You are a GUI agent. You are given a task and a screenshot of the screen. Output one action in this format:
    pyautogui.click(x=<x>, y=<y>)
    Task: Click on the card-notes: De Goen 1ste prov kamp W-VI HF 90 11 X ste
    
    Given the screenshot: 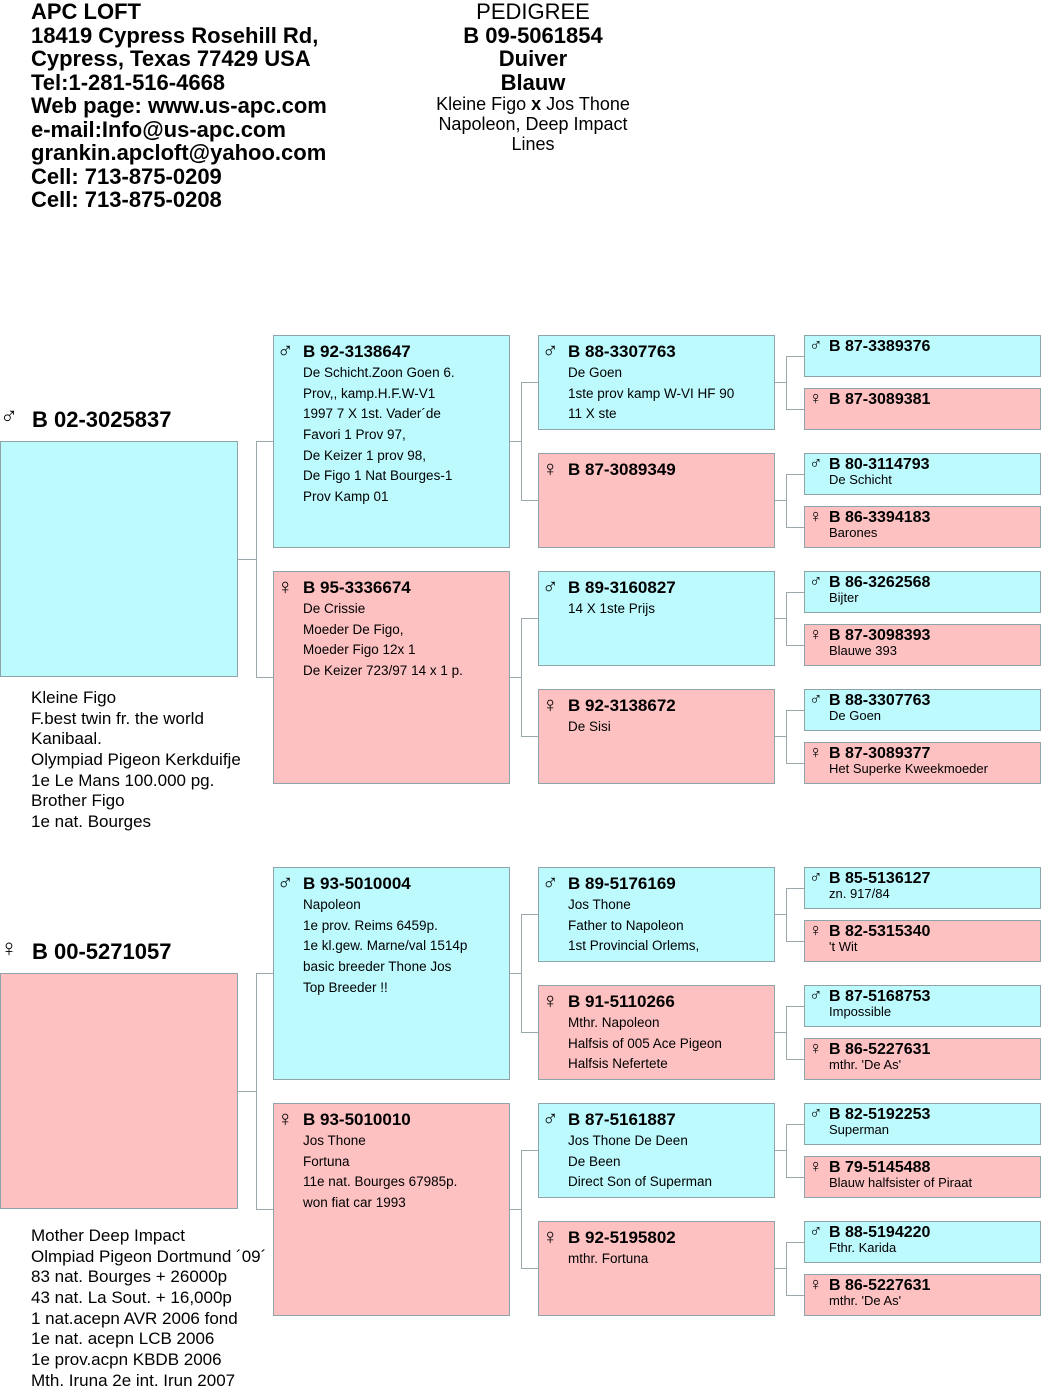 What is the action you would take?
    pyautogui.click(x=651, y=394)
    